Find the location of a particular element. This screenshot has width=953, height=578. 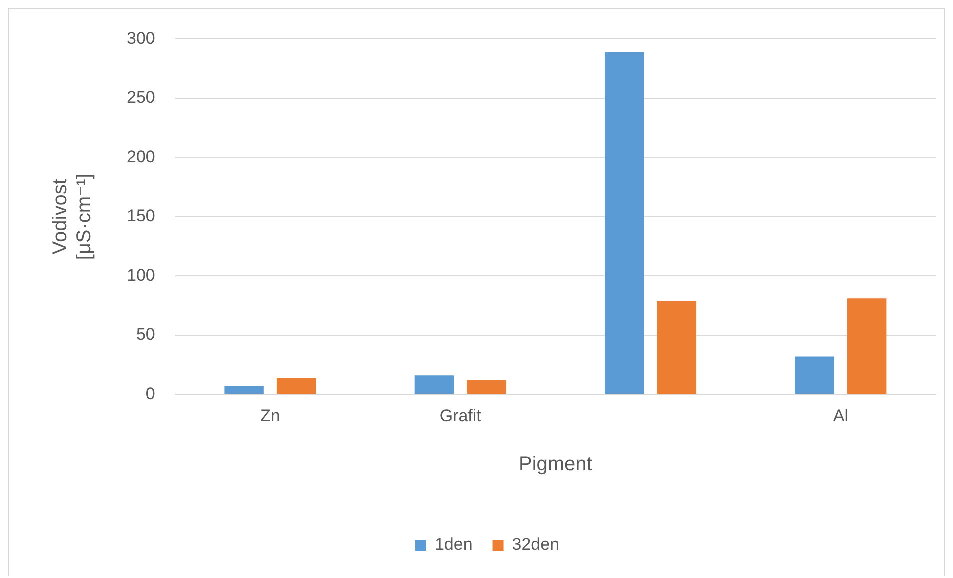

legend-label: 1den is located at coordinates (453, 544).